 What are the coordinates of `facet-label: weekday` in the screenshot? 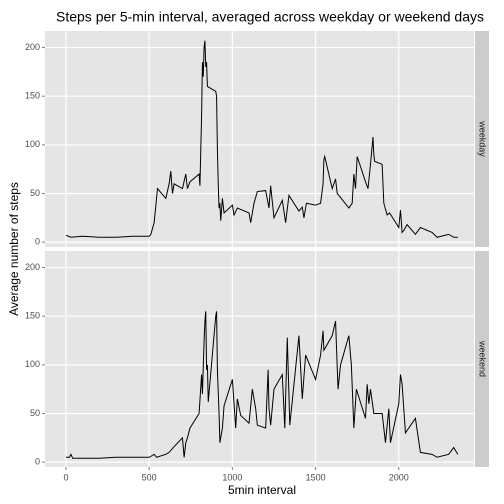 It's located at (483, 138).